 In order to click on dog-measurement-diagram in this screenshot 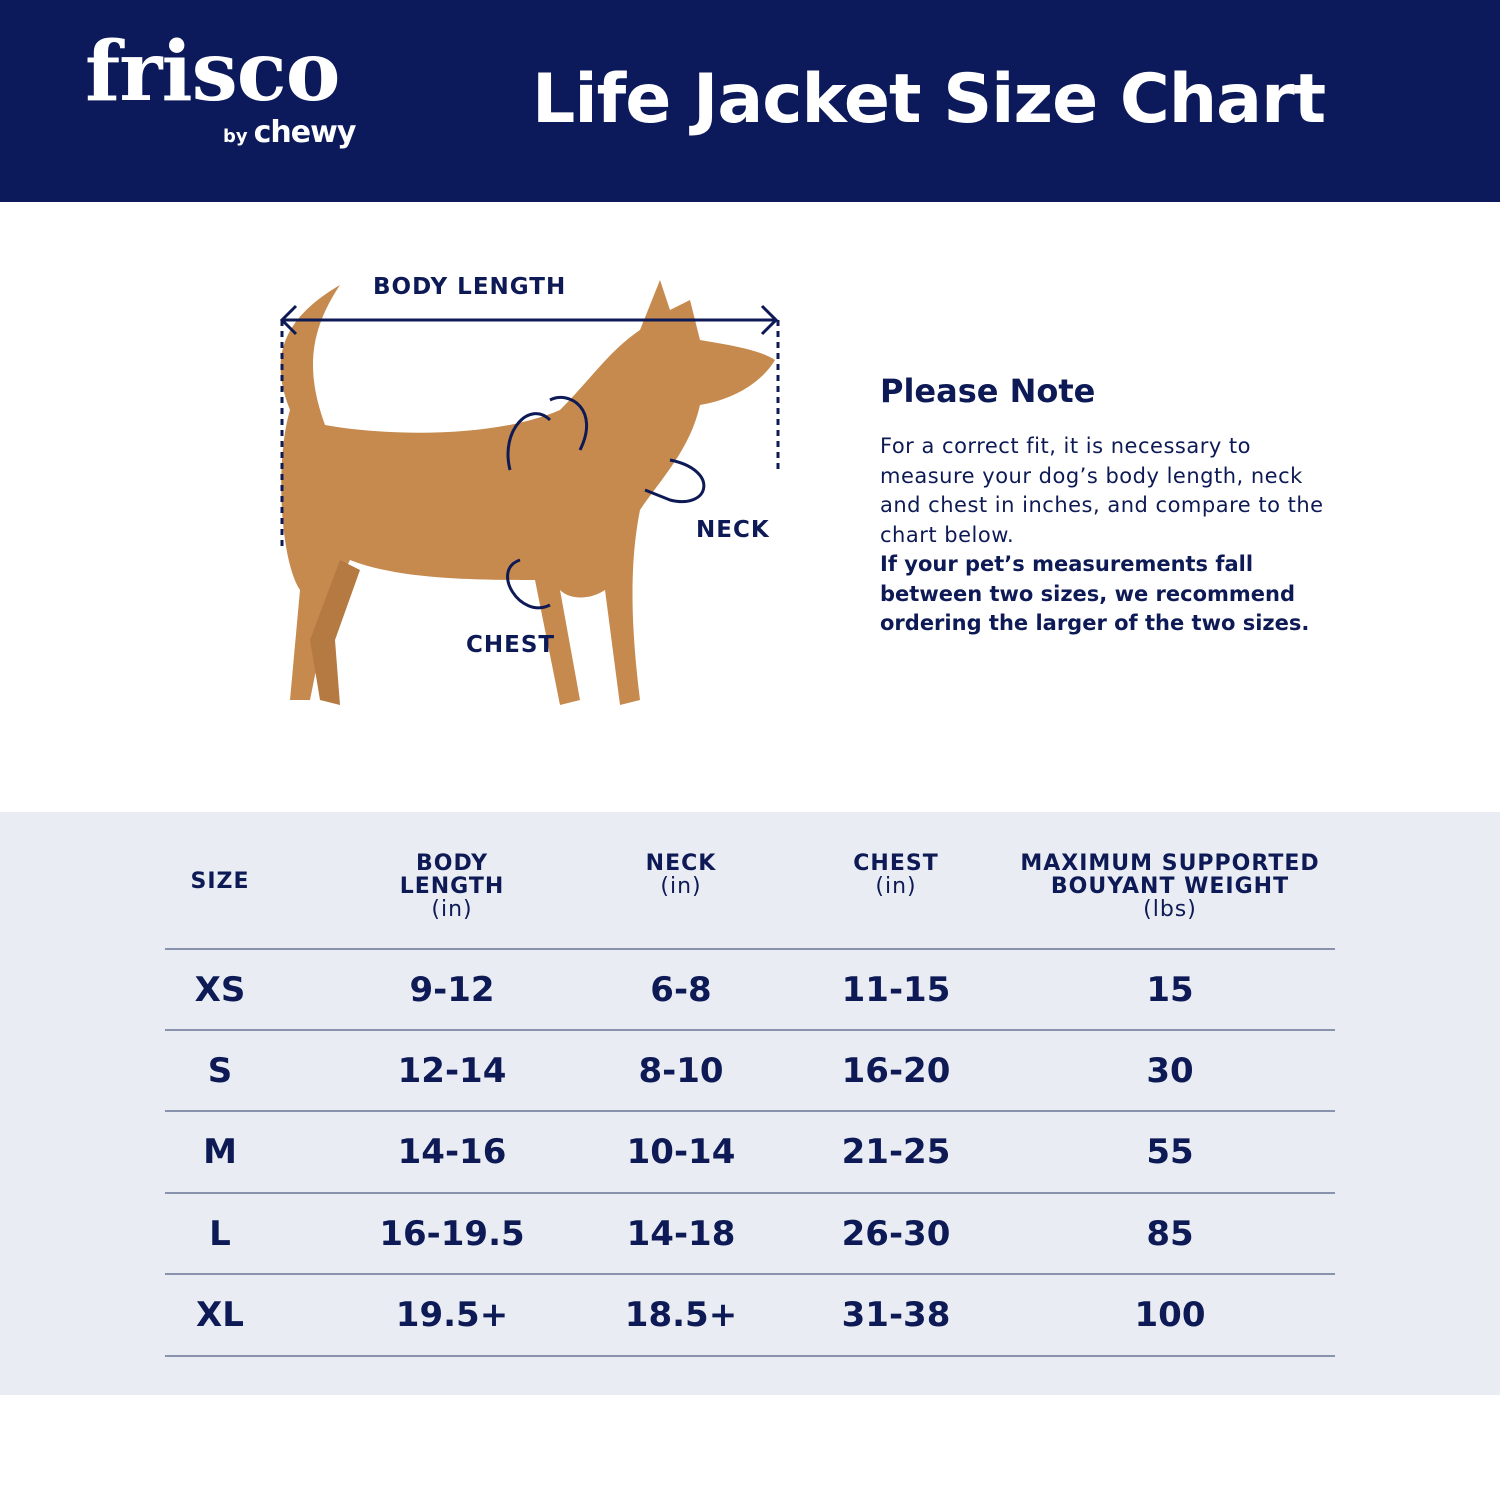, I will do `click(529, 492)`.